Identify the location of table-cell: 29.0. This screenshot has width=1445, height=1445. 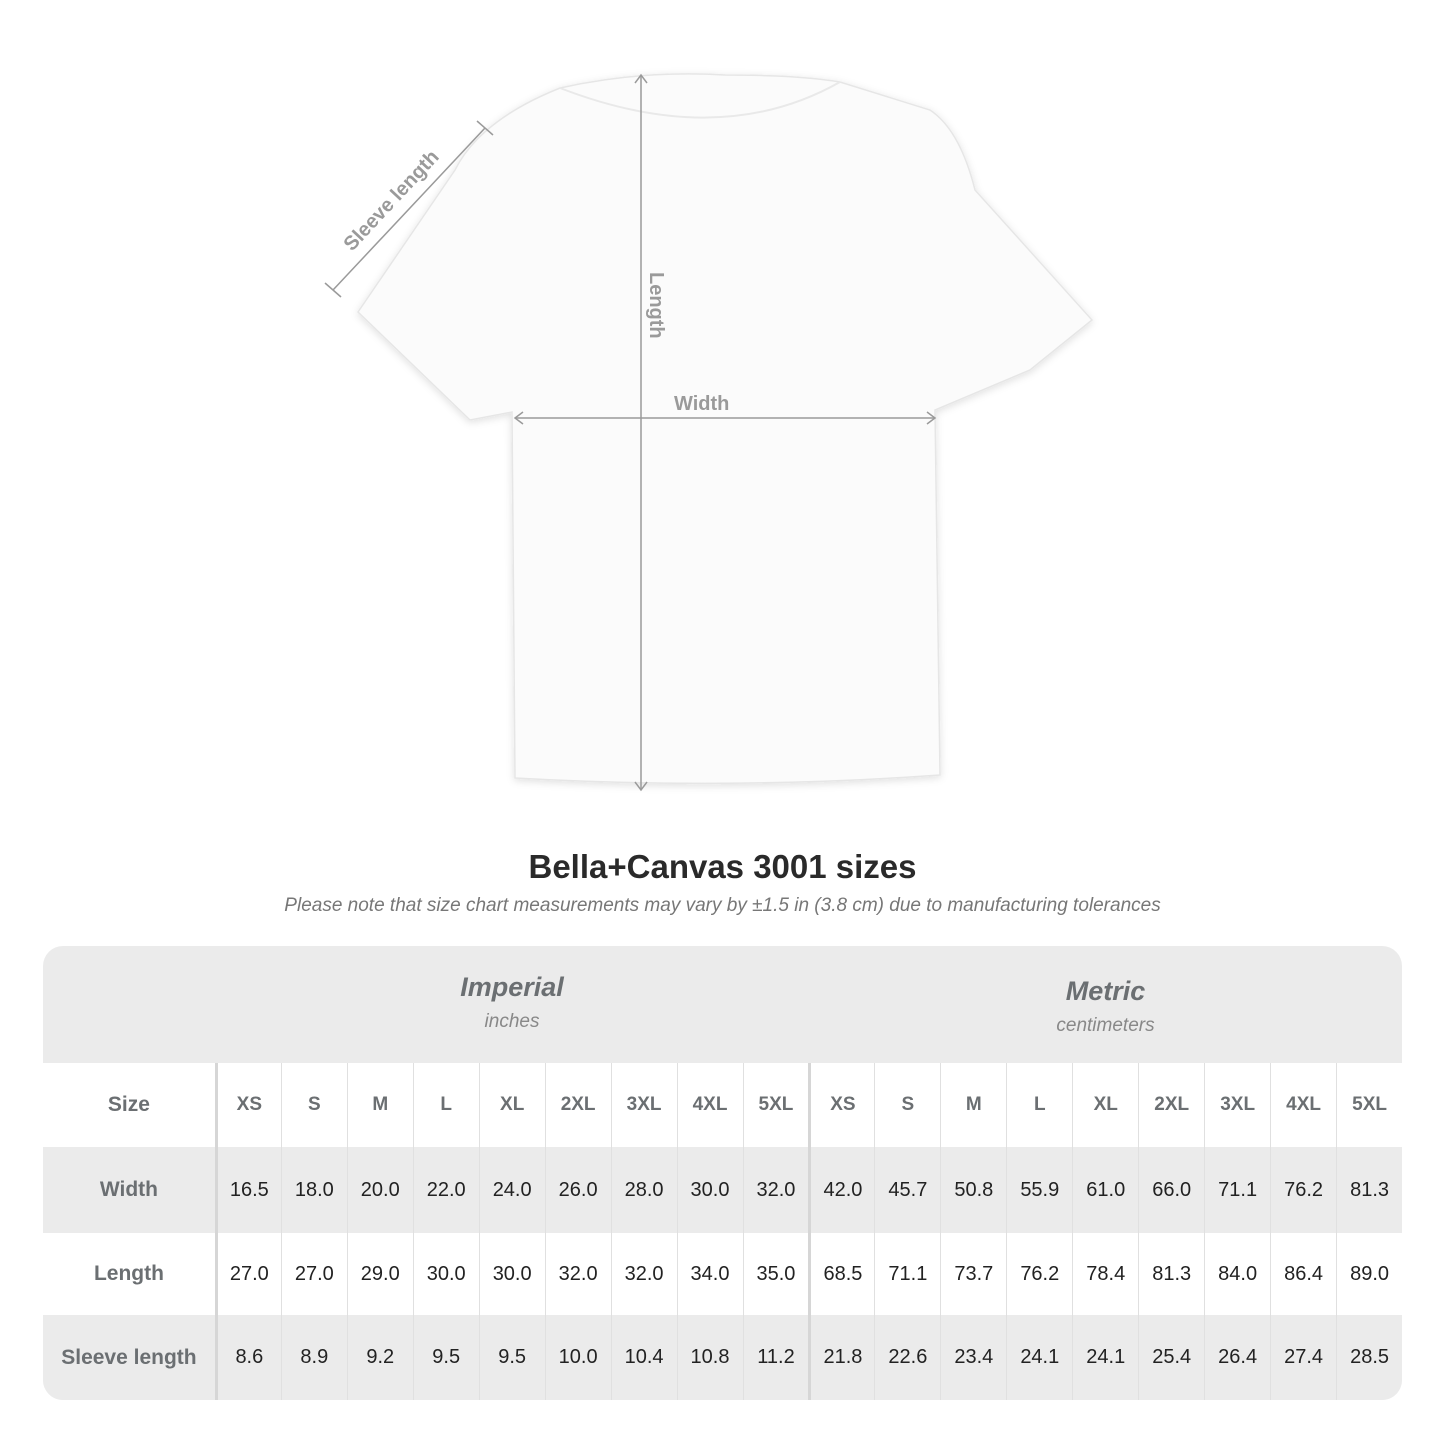
(379, 1274).